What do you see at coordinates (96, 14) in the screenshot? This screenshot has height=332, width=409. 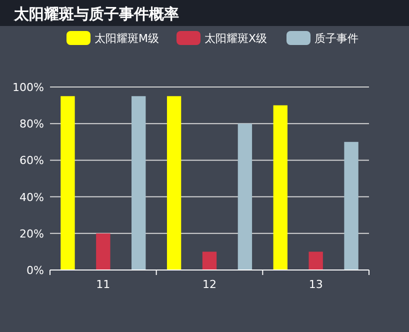 I see `chart-title: 太阳耀斑与质子事件概率` at bounding box center [96, 14].